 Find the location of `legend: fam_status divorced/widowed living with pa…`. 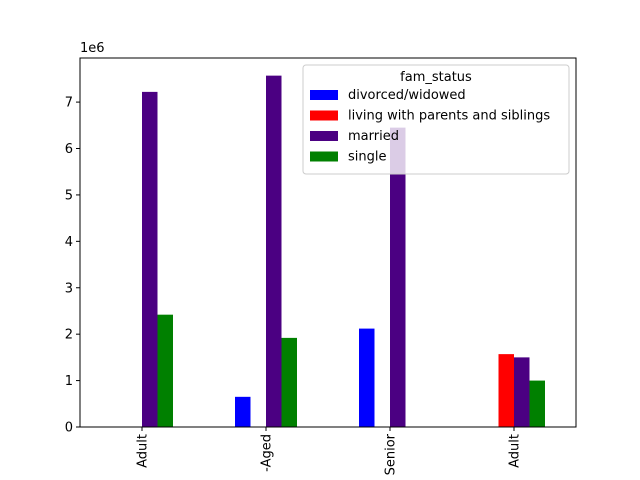

legend: fam_status divorced/widowed living with pa… is located at coordinates (436, 119).